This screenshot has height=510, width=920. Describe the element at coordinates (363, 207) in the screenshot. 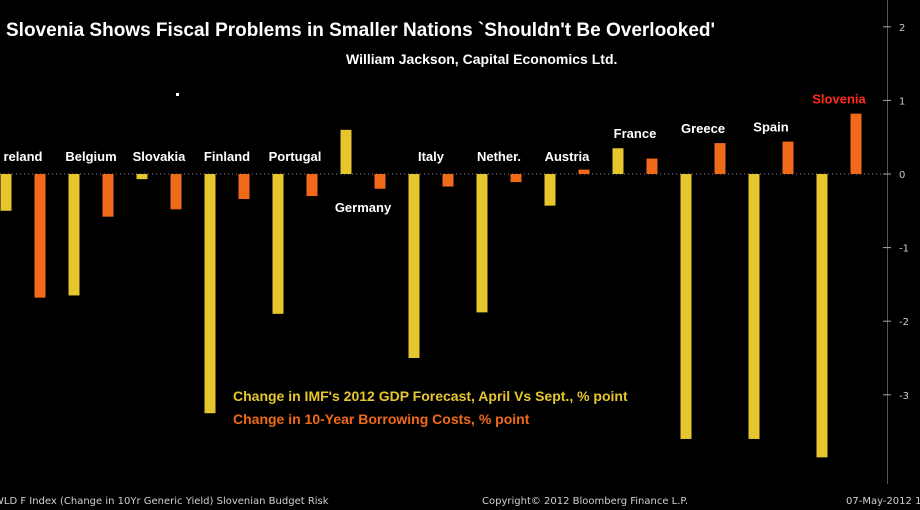

I see `category-label: Germany` at that location.